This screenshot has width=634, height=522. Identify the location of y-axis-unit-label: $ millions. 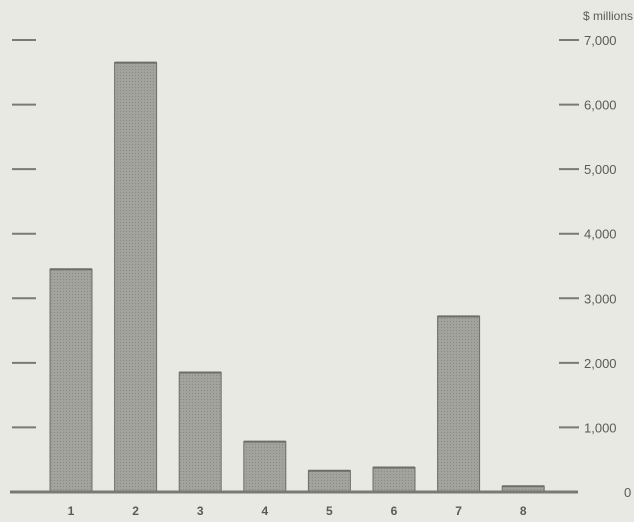
(608, 16).